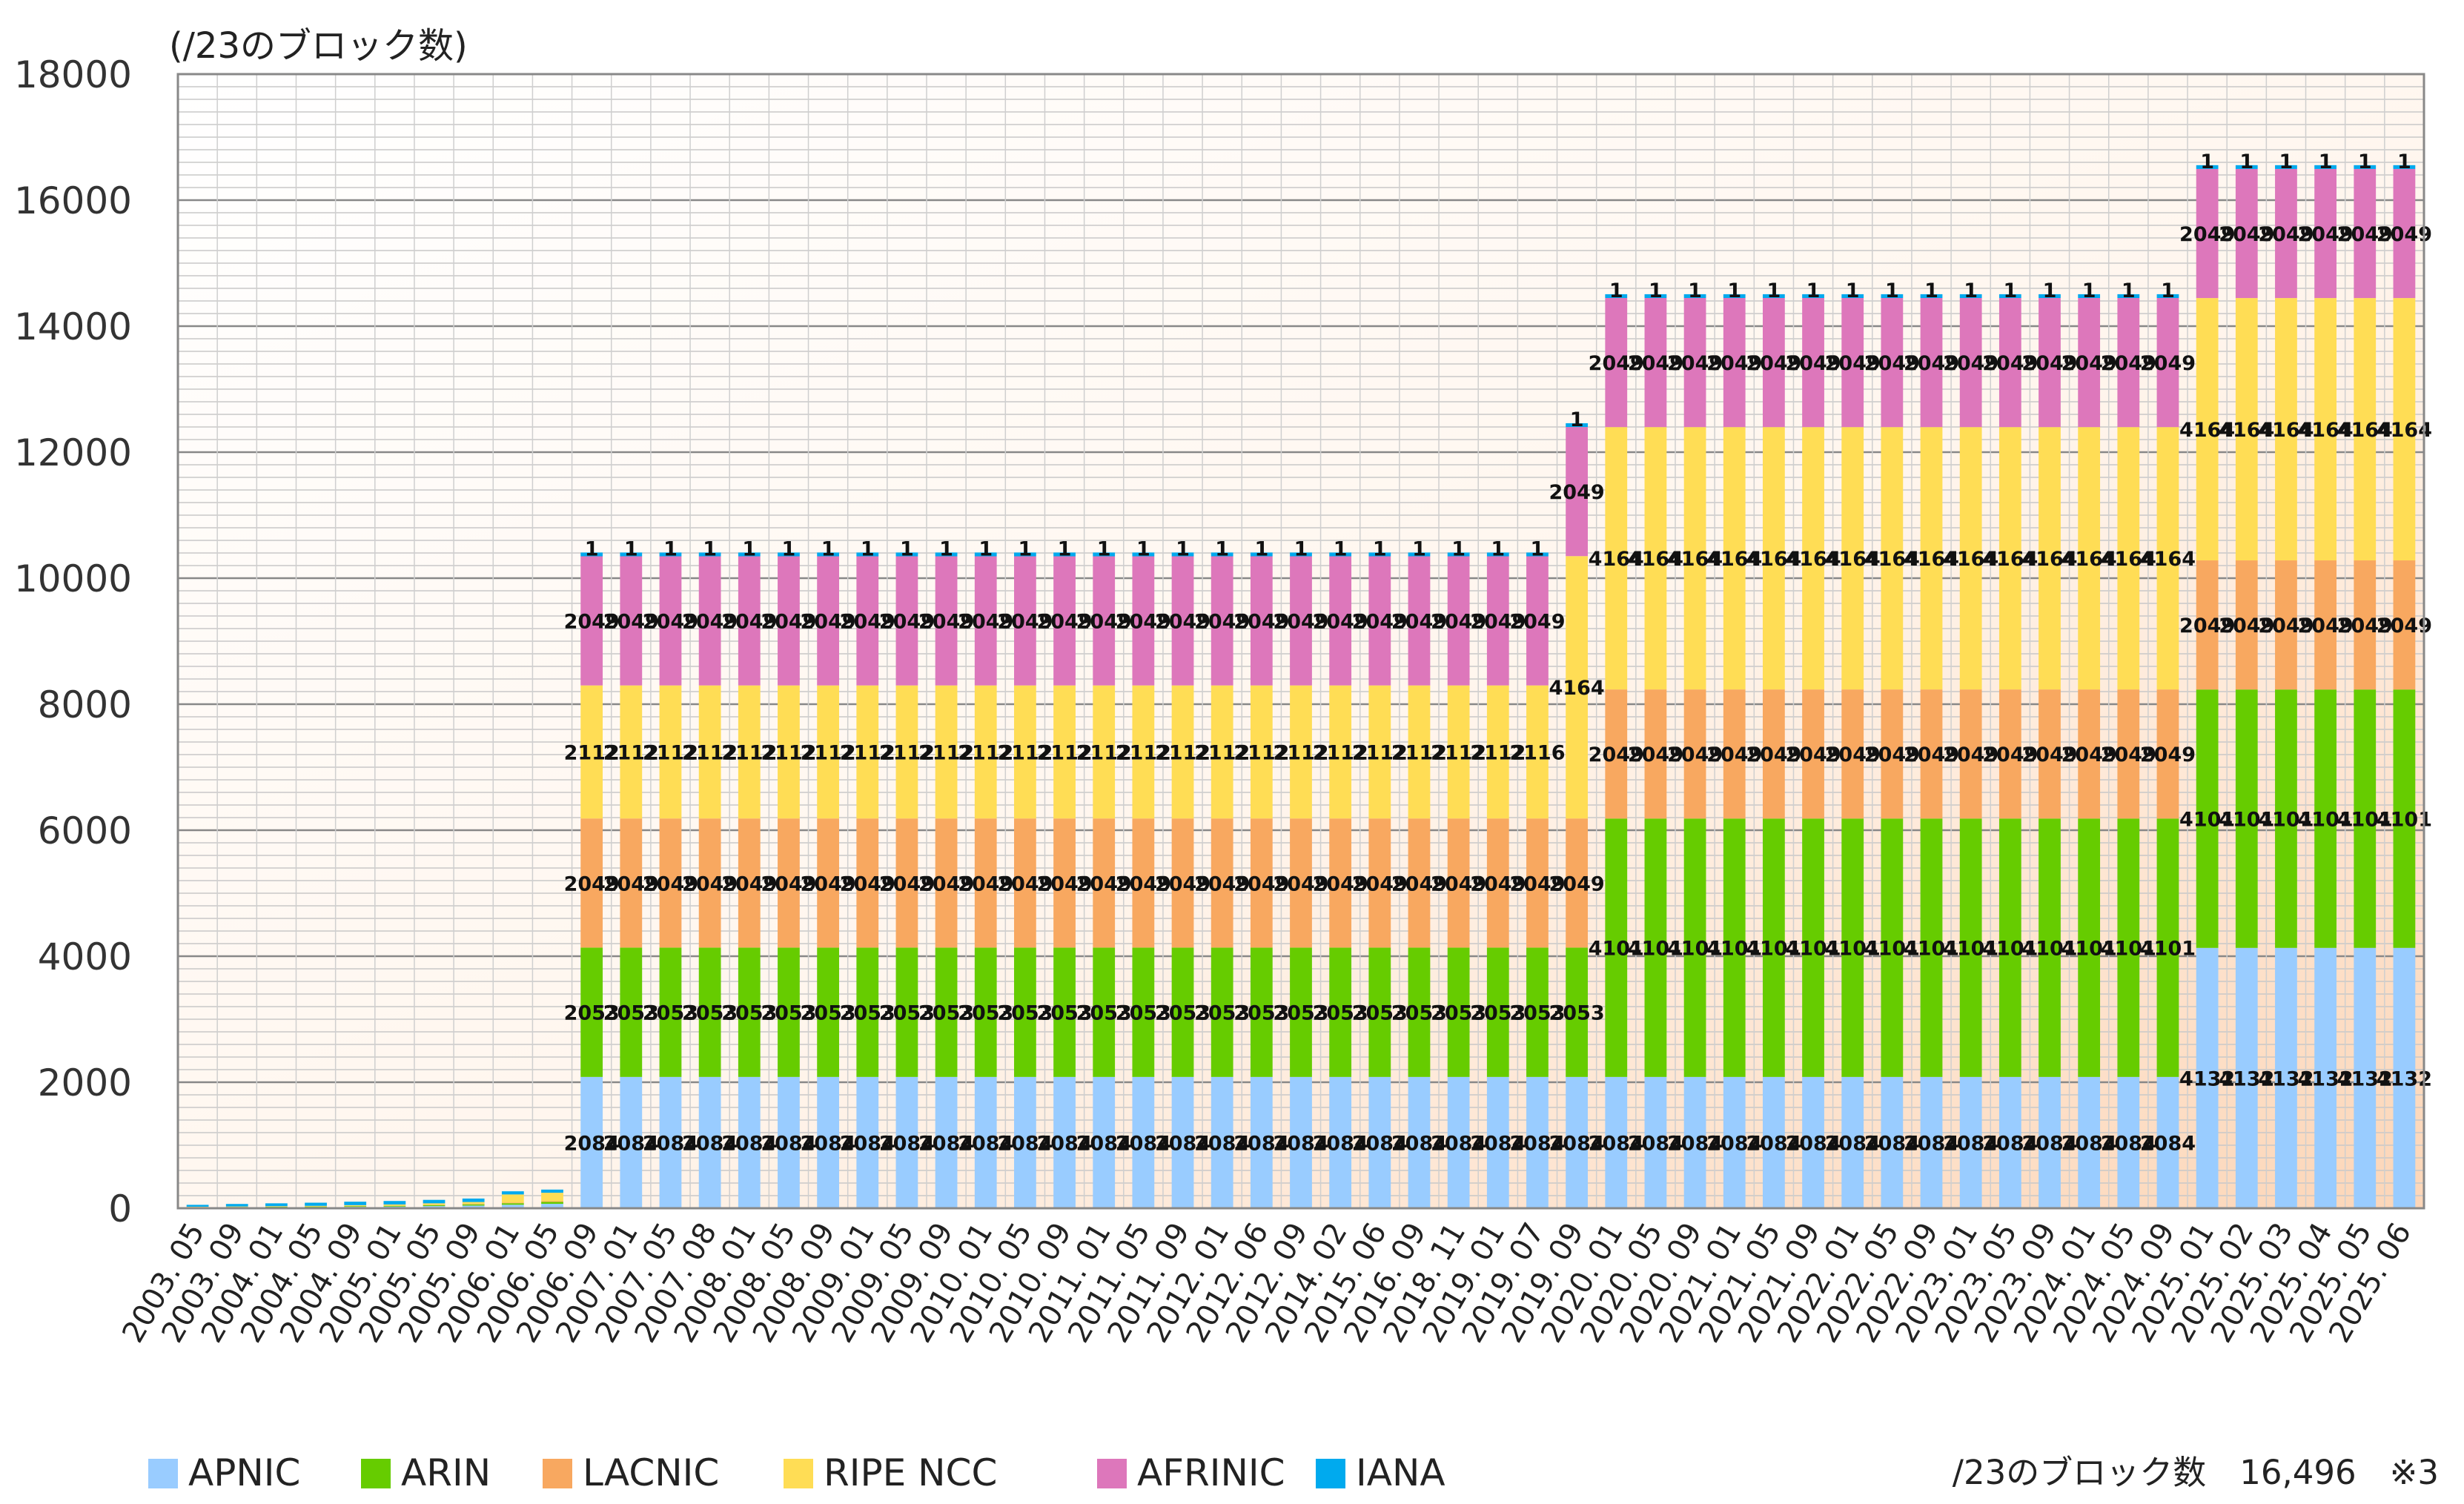  What do you see at coordinates (318, 46) in the screenshot?
I see `y-axis-label: (/23のブロック数)` at bounding box center [318, 46].